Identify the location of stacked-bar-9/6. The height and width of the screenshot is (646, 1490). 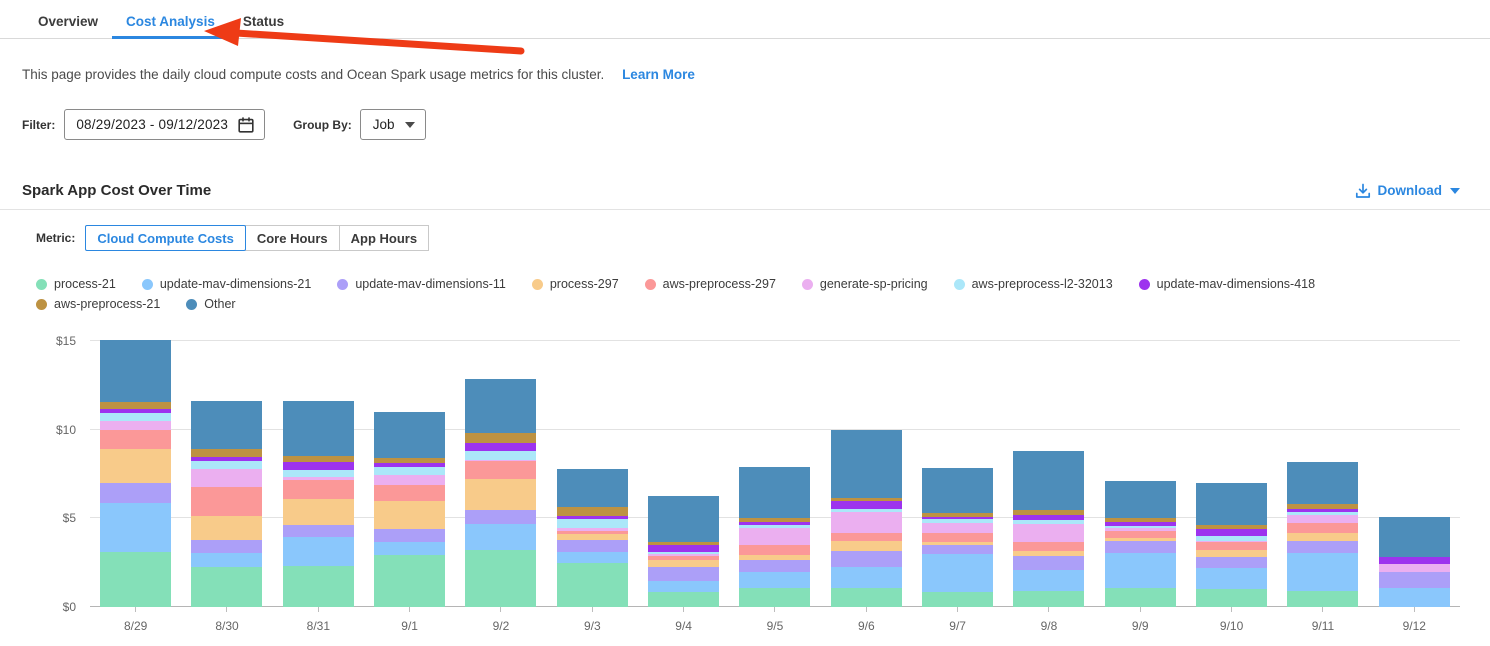
(866, 518).